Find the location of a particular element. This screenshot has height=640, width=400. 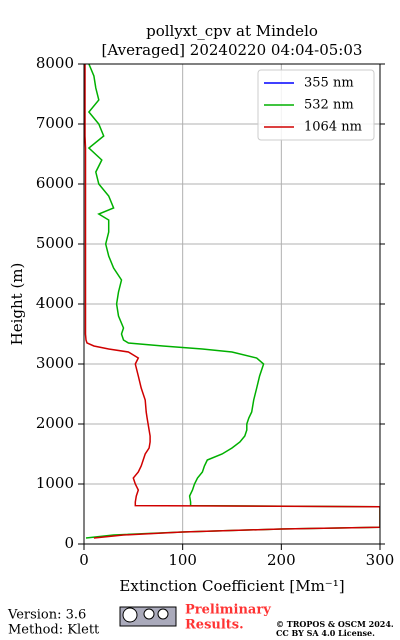

y-tick-label: 1000 is located at coordinates (55, 483).